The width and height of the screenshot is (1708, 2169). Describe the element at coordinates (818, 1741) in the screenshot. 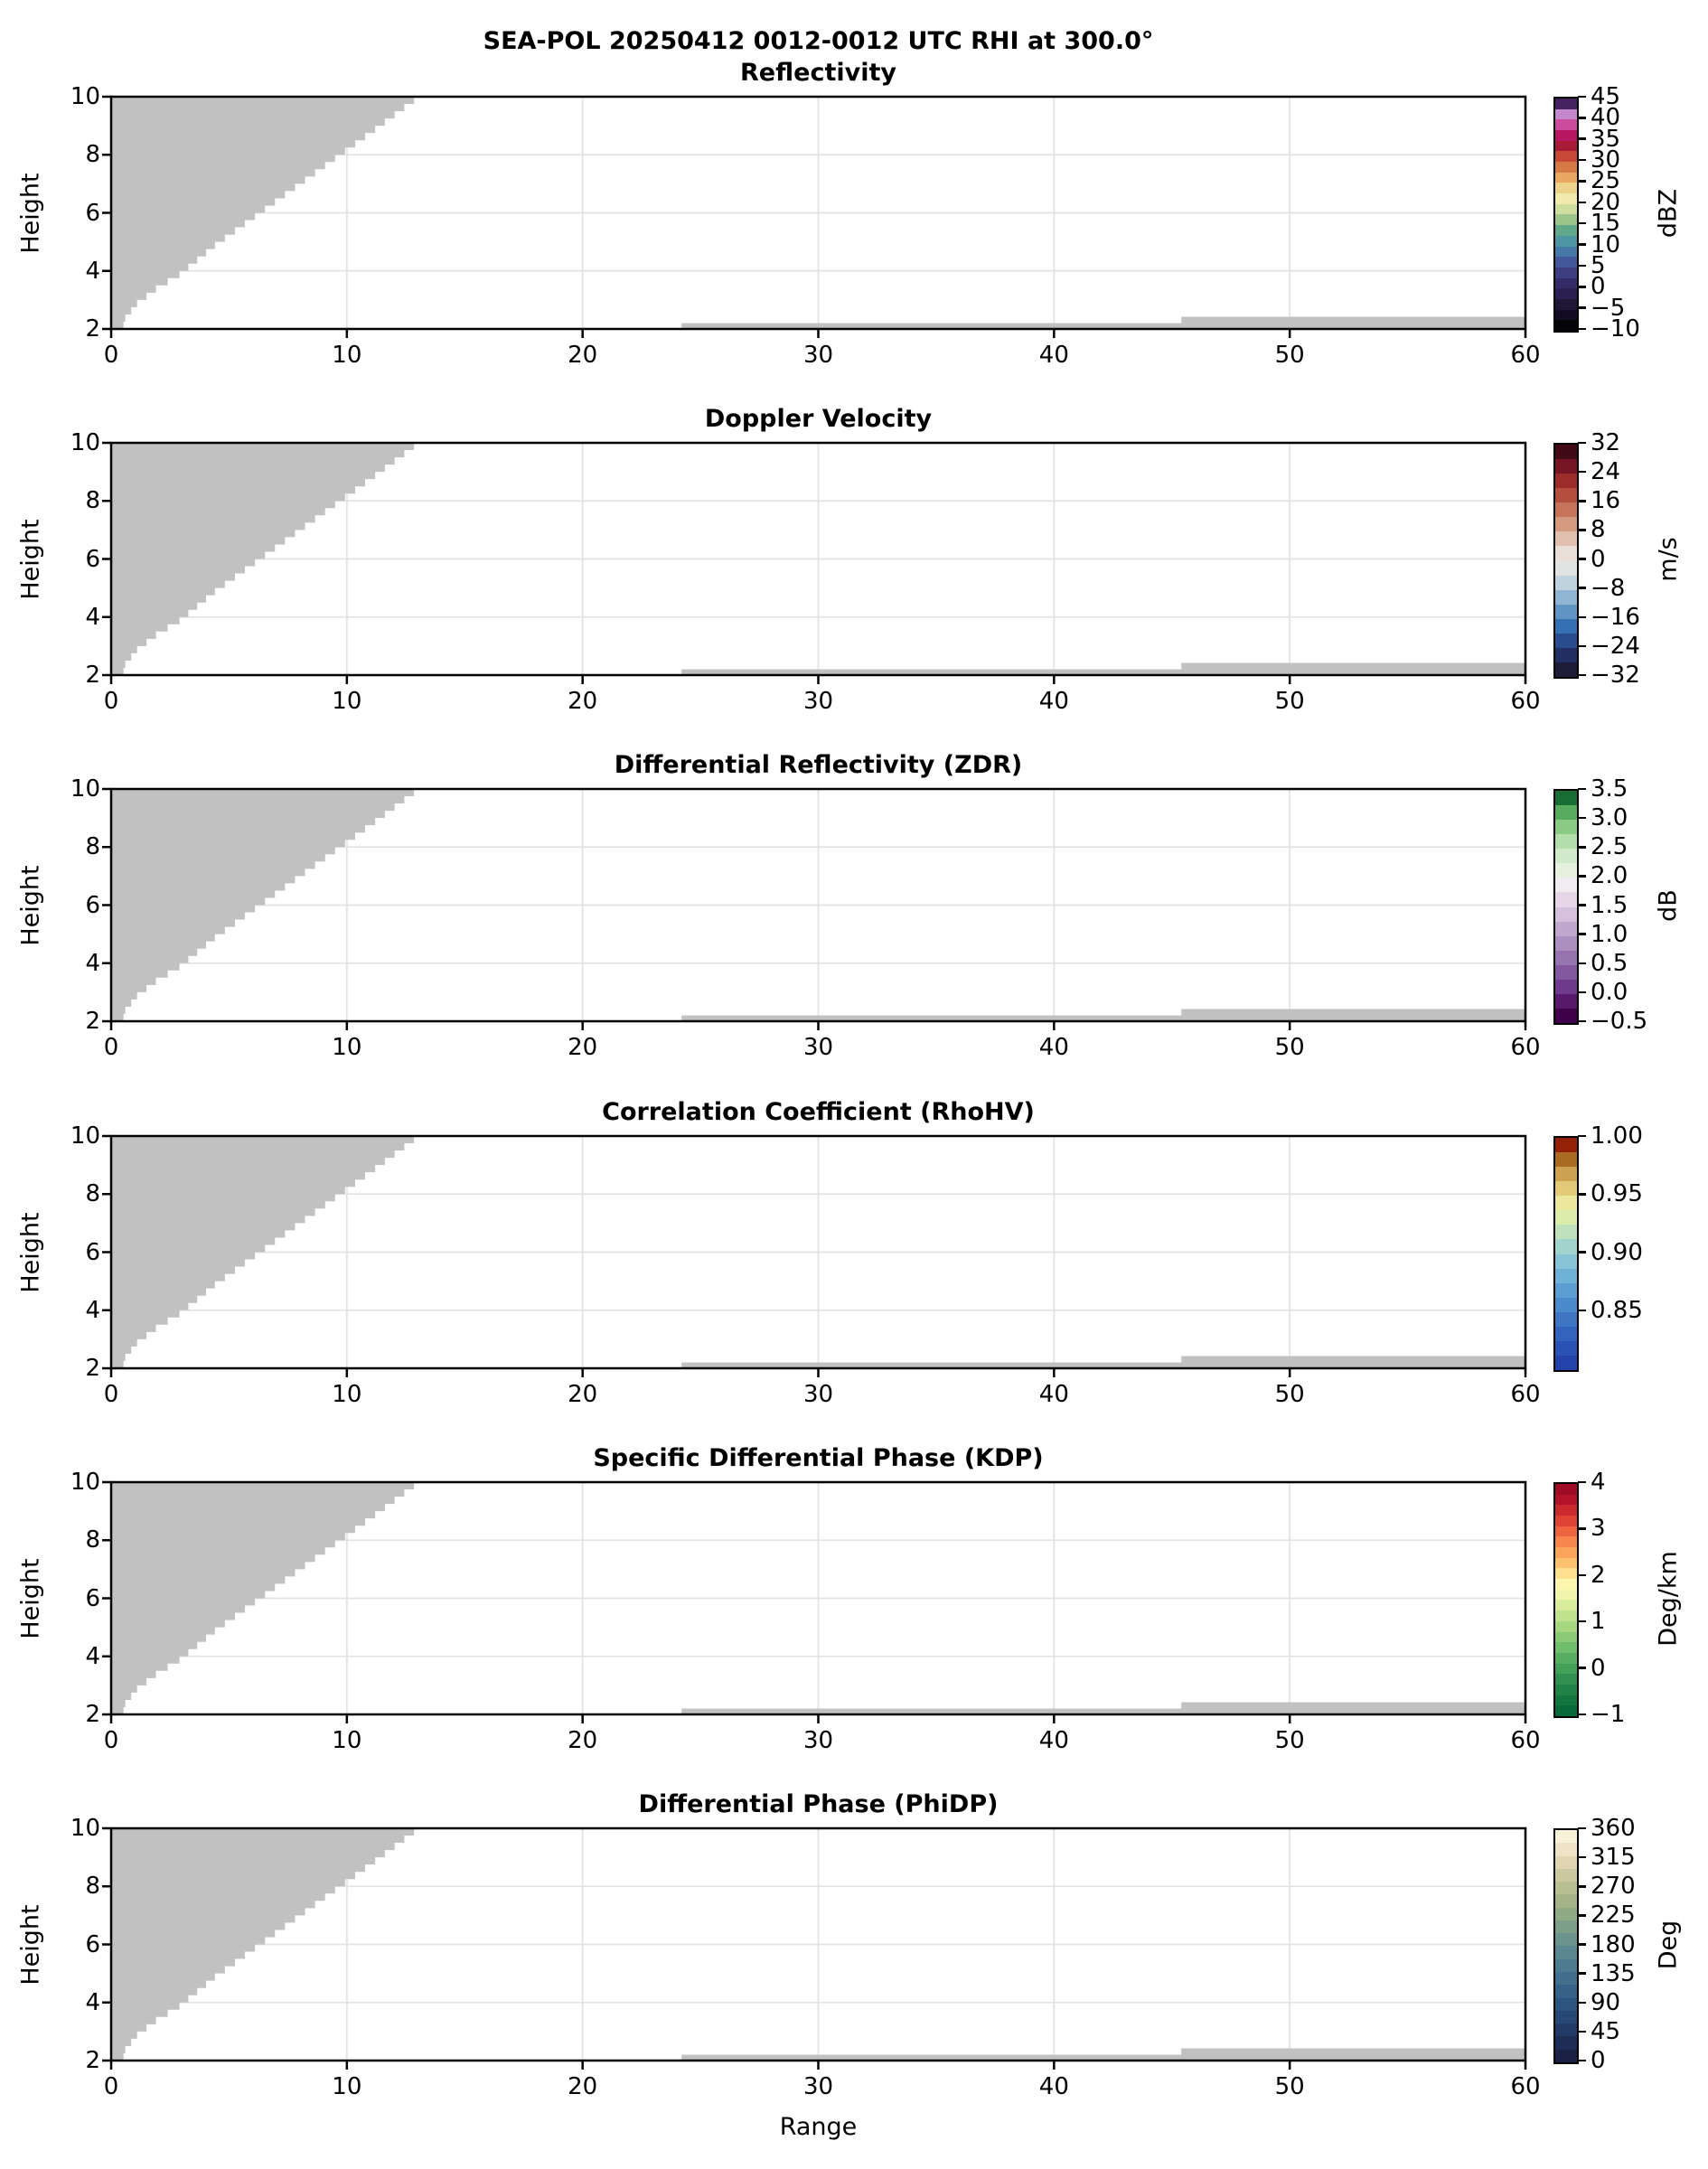

I see `x-tick-label: 30` at that location.